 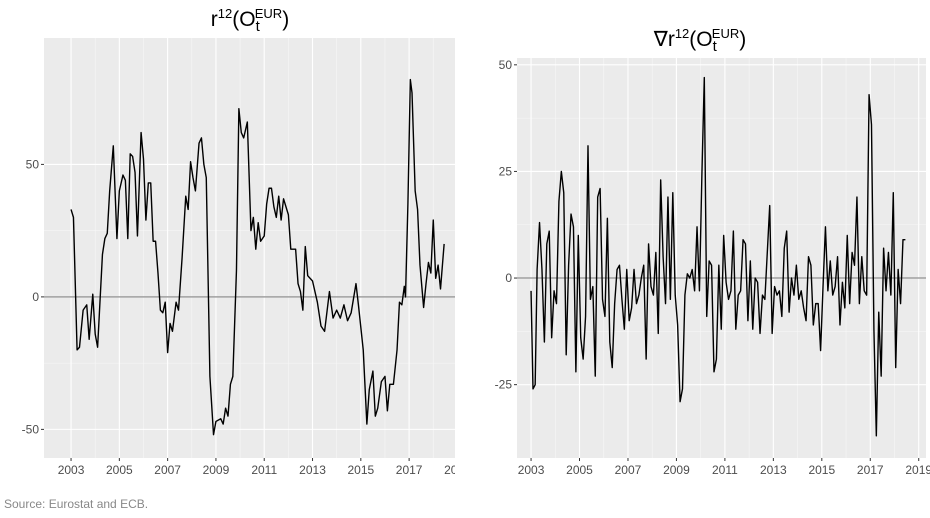 I want to click on y-tick-label: -50, so click(x=31, y=429).